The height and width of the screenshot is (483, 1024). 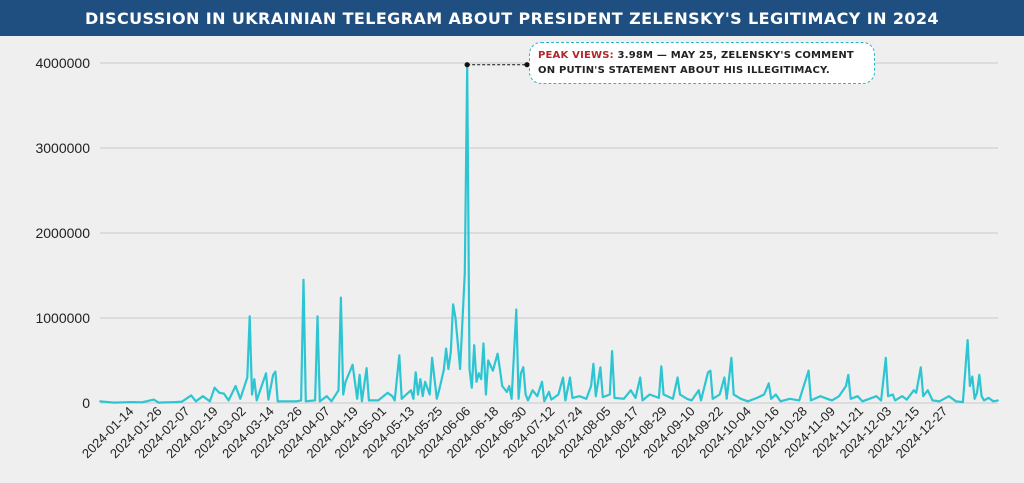 I want to click on y-tick-label: 4000000, so click(x=62, y=63).